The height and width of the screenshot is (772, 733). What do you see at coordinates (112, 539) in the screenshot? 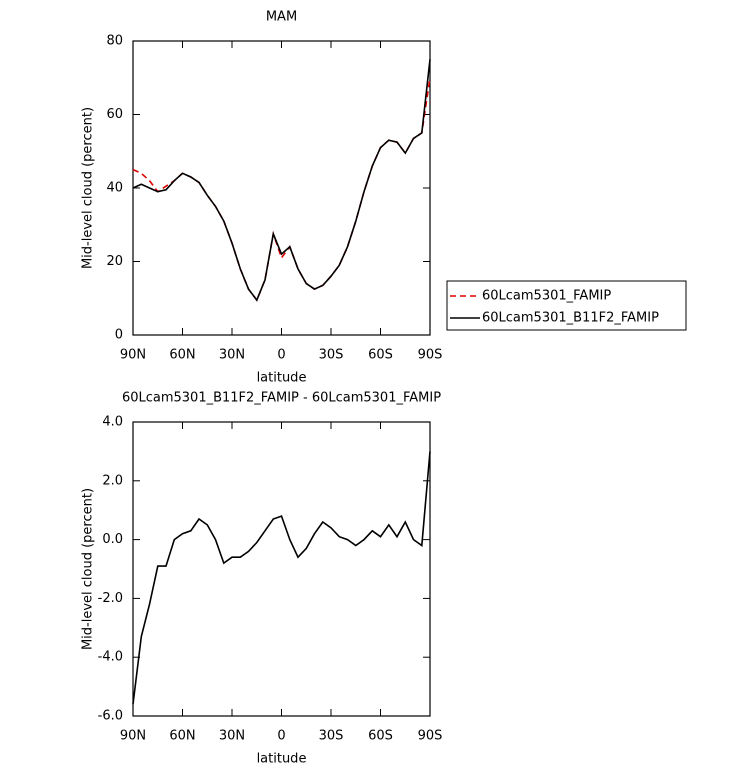
I see `y-tick-label: 0.0` at bounding box center [112, 539].